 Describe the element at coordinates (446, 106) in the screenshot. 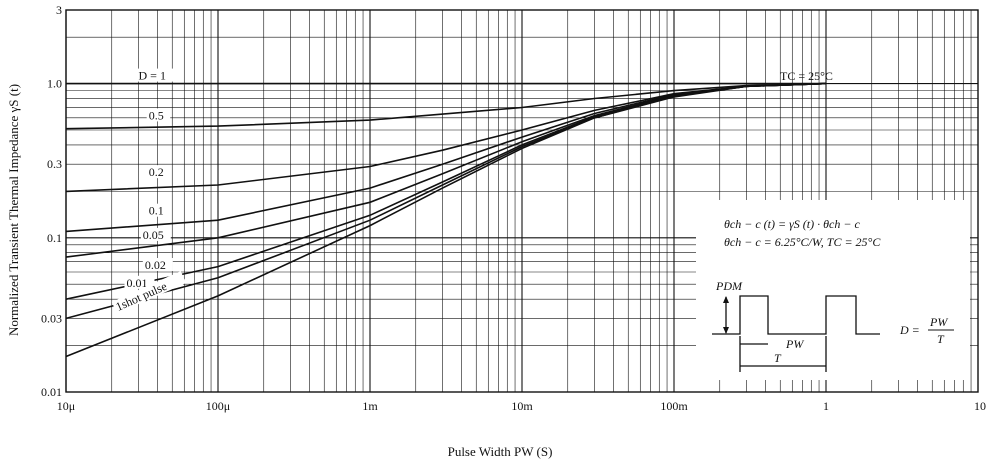

I see `series-line` at that location.